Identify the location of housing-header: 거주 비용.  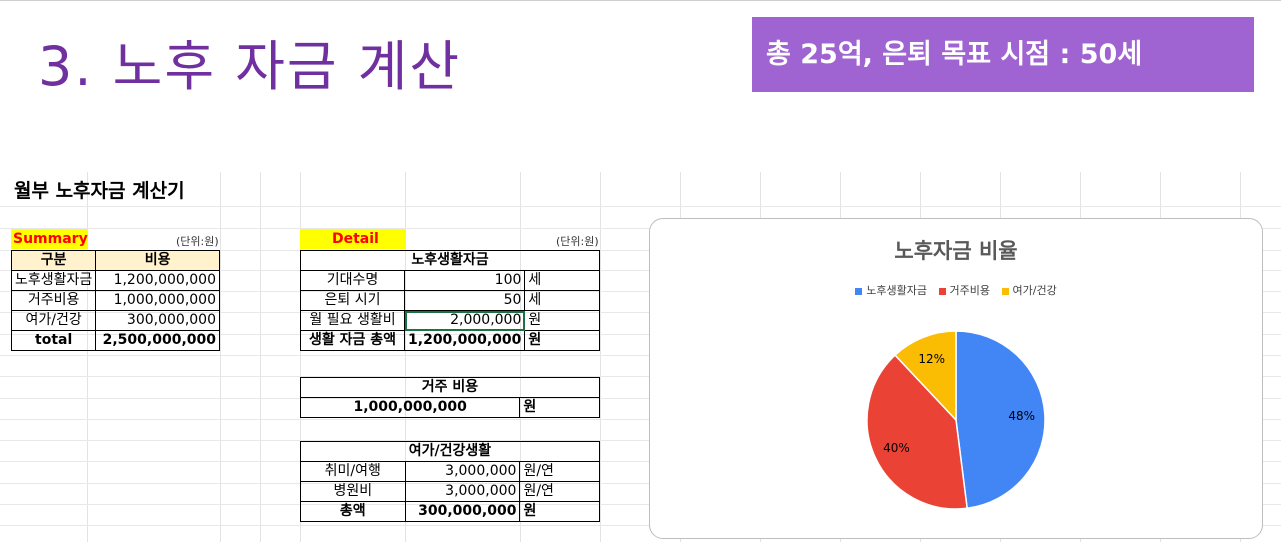
(450, 387).